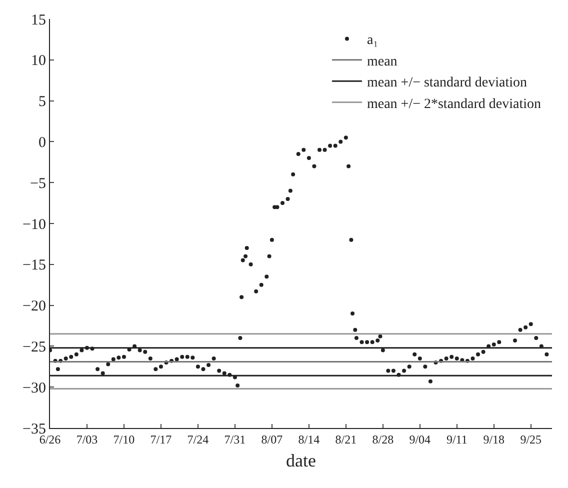  Describe the element at coordinates (38, 20) in the screenshot. I see `y-tick-label: 15` at that location.